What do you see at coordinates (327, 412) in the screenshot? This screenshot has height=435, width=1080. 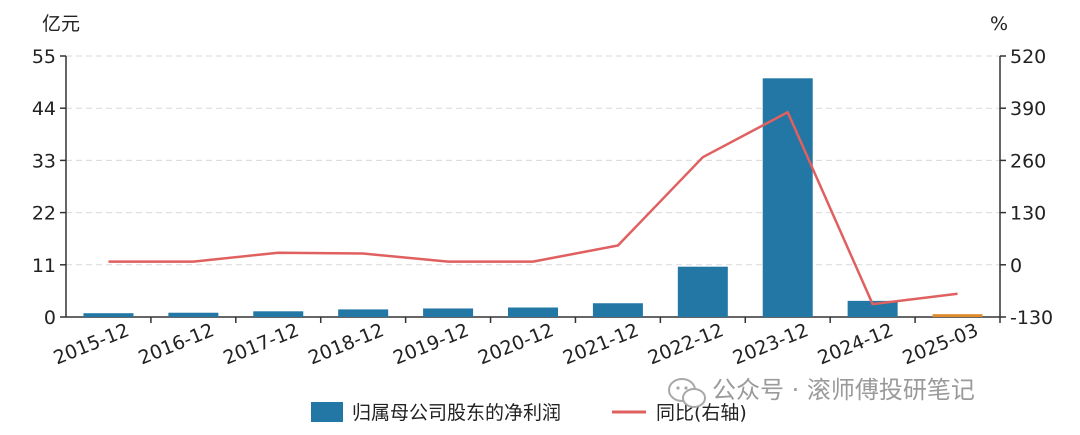 I see `legend-swatch-bar` at bounding box center [327, 412].